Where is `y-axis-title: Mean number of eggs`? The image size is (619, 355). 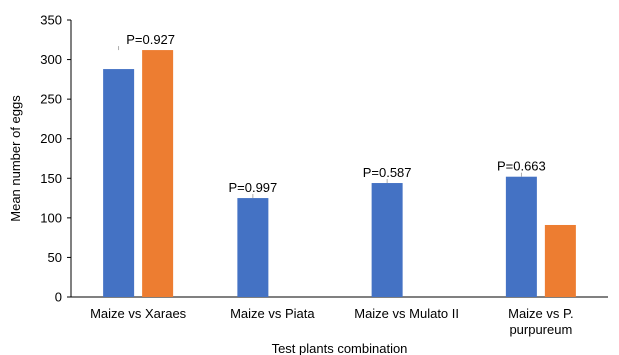
y-axis-title: Mean number of eggs is located at coordinates (15, 158).